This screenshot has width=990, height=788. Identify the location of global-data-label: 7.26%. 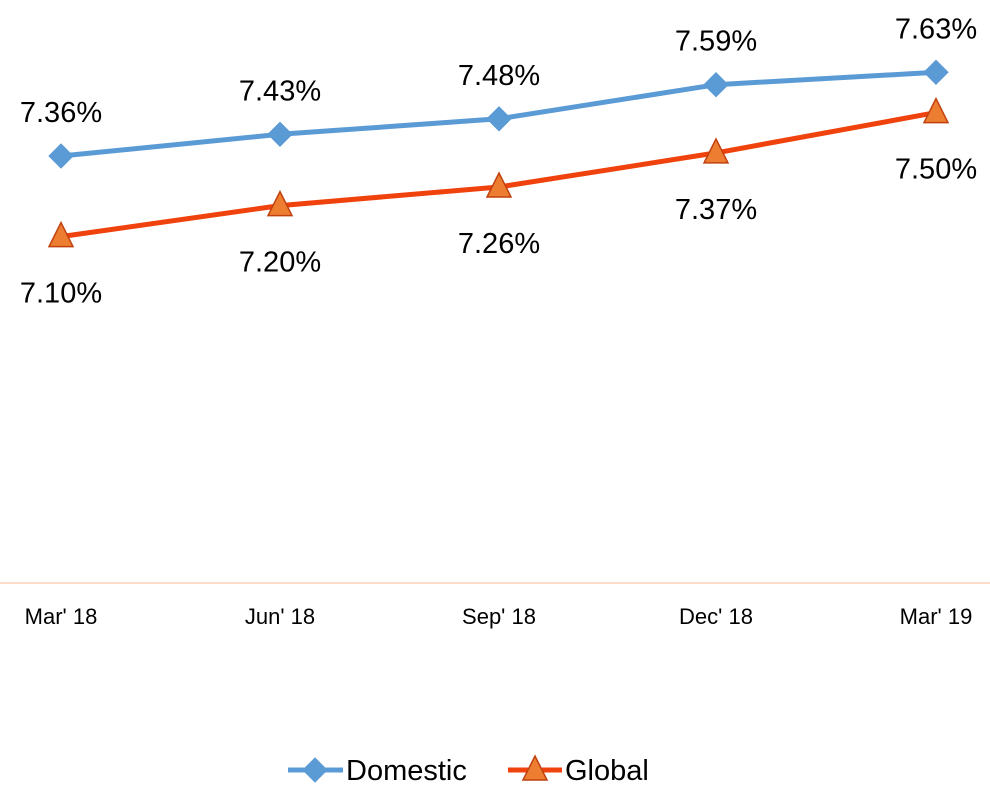
(499, 244).